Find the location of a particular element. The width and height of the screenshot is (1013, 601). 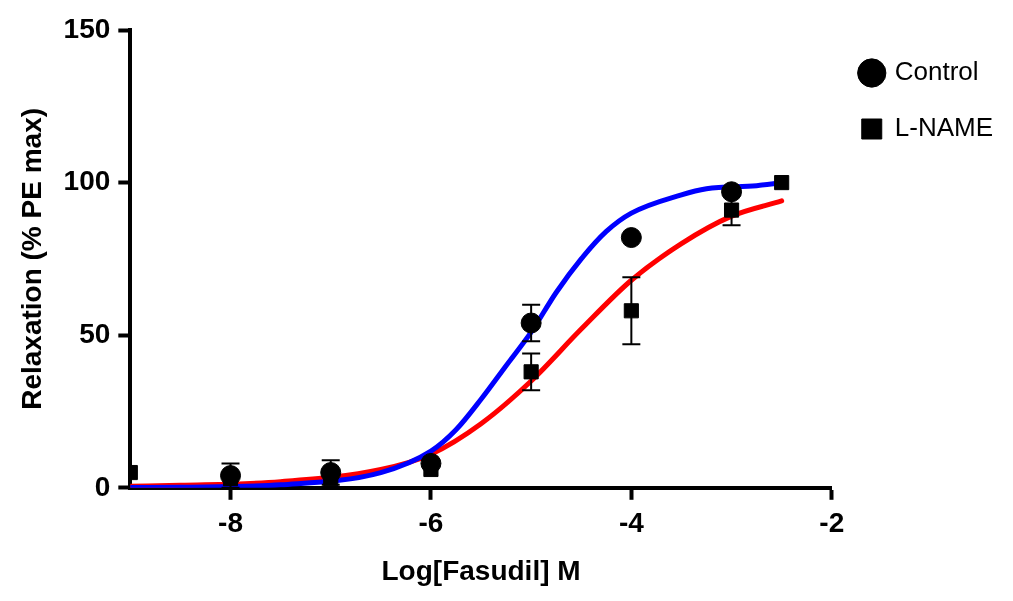

y-tick-label: 150 is located at coordinates (87, 28).